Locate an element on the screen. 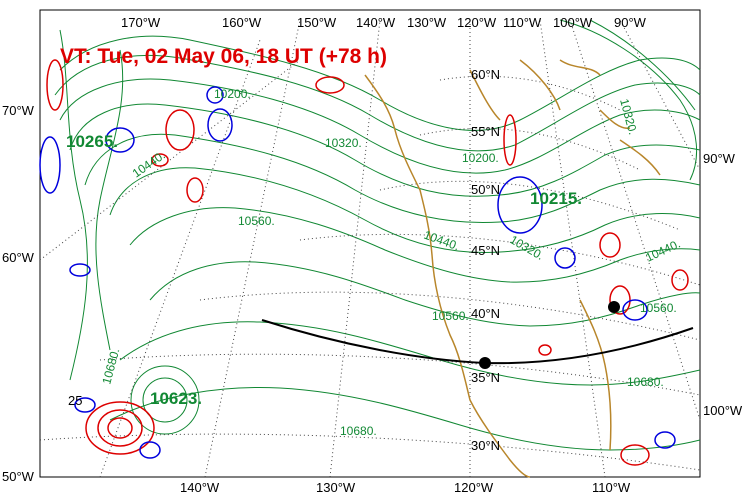 The image size is (750, 497). edge-label: 70°W is located at coordinates (18, 110).